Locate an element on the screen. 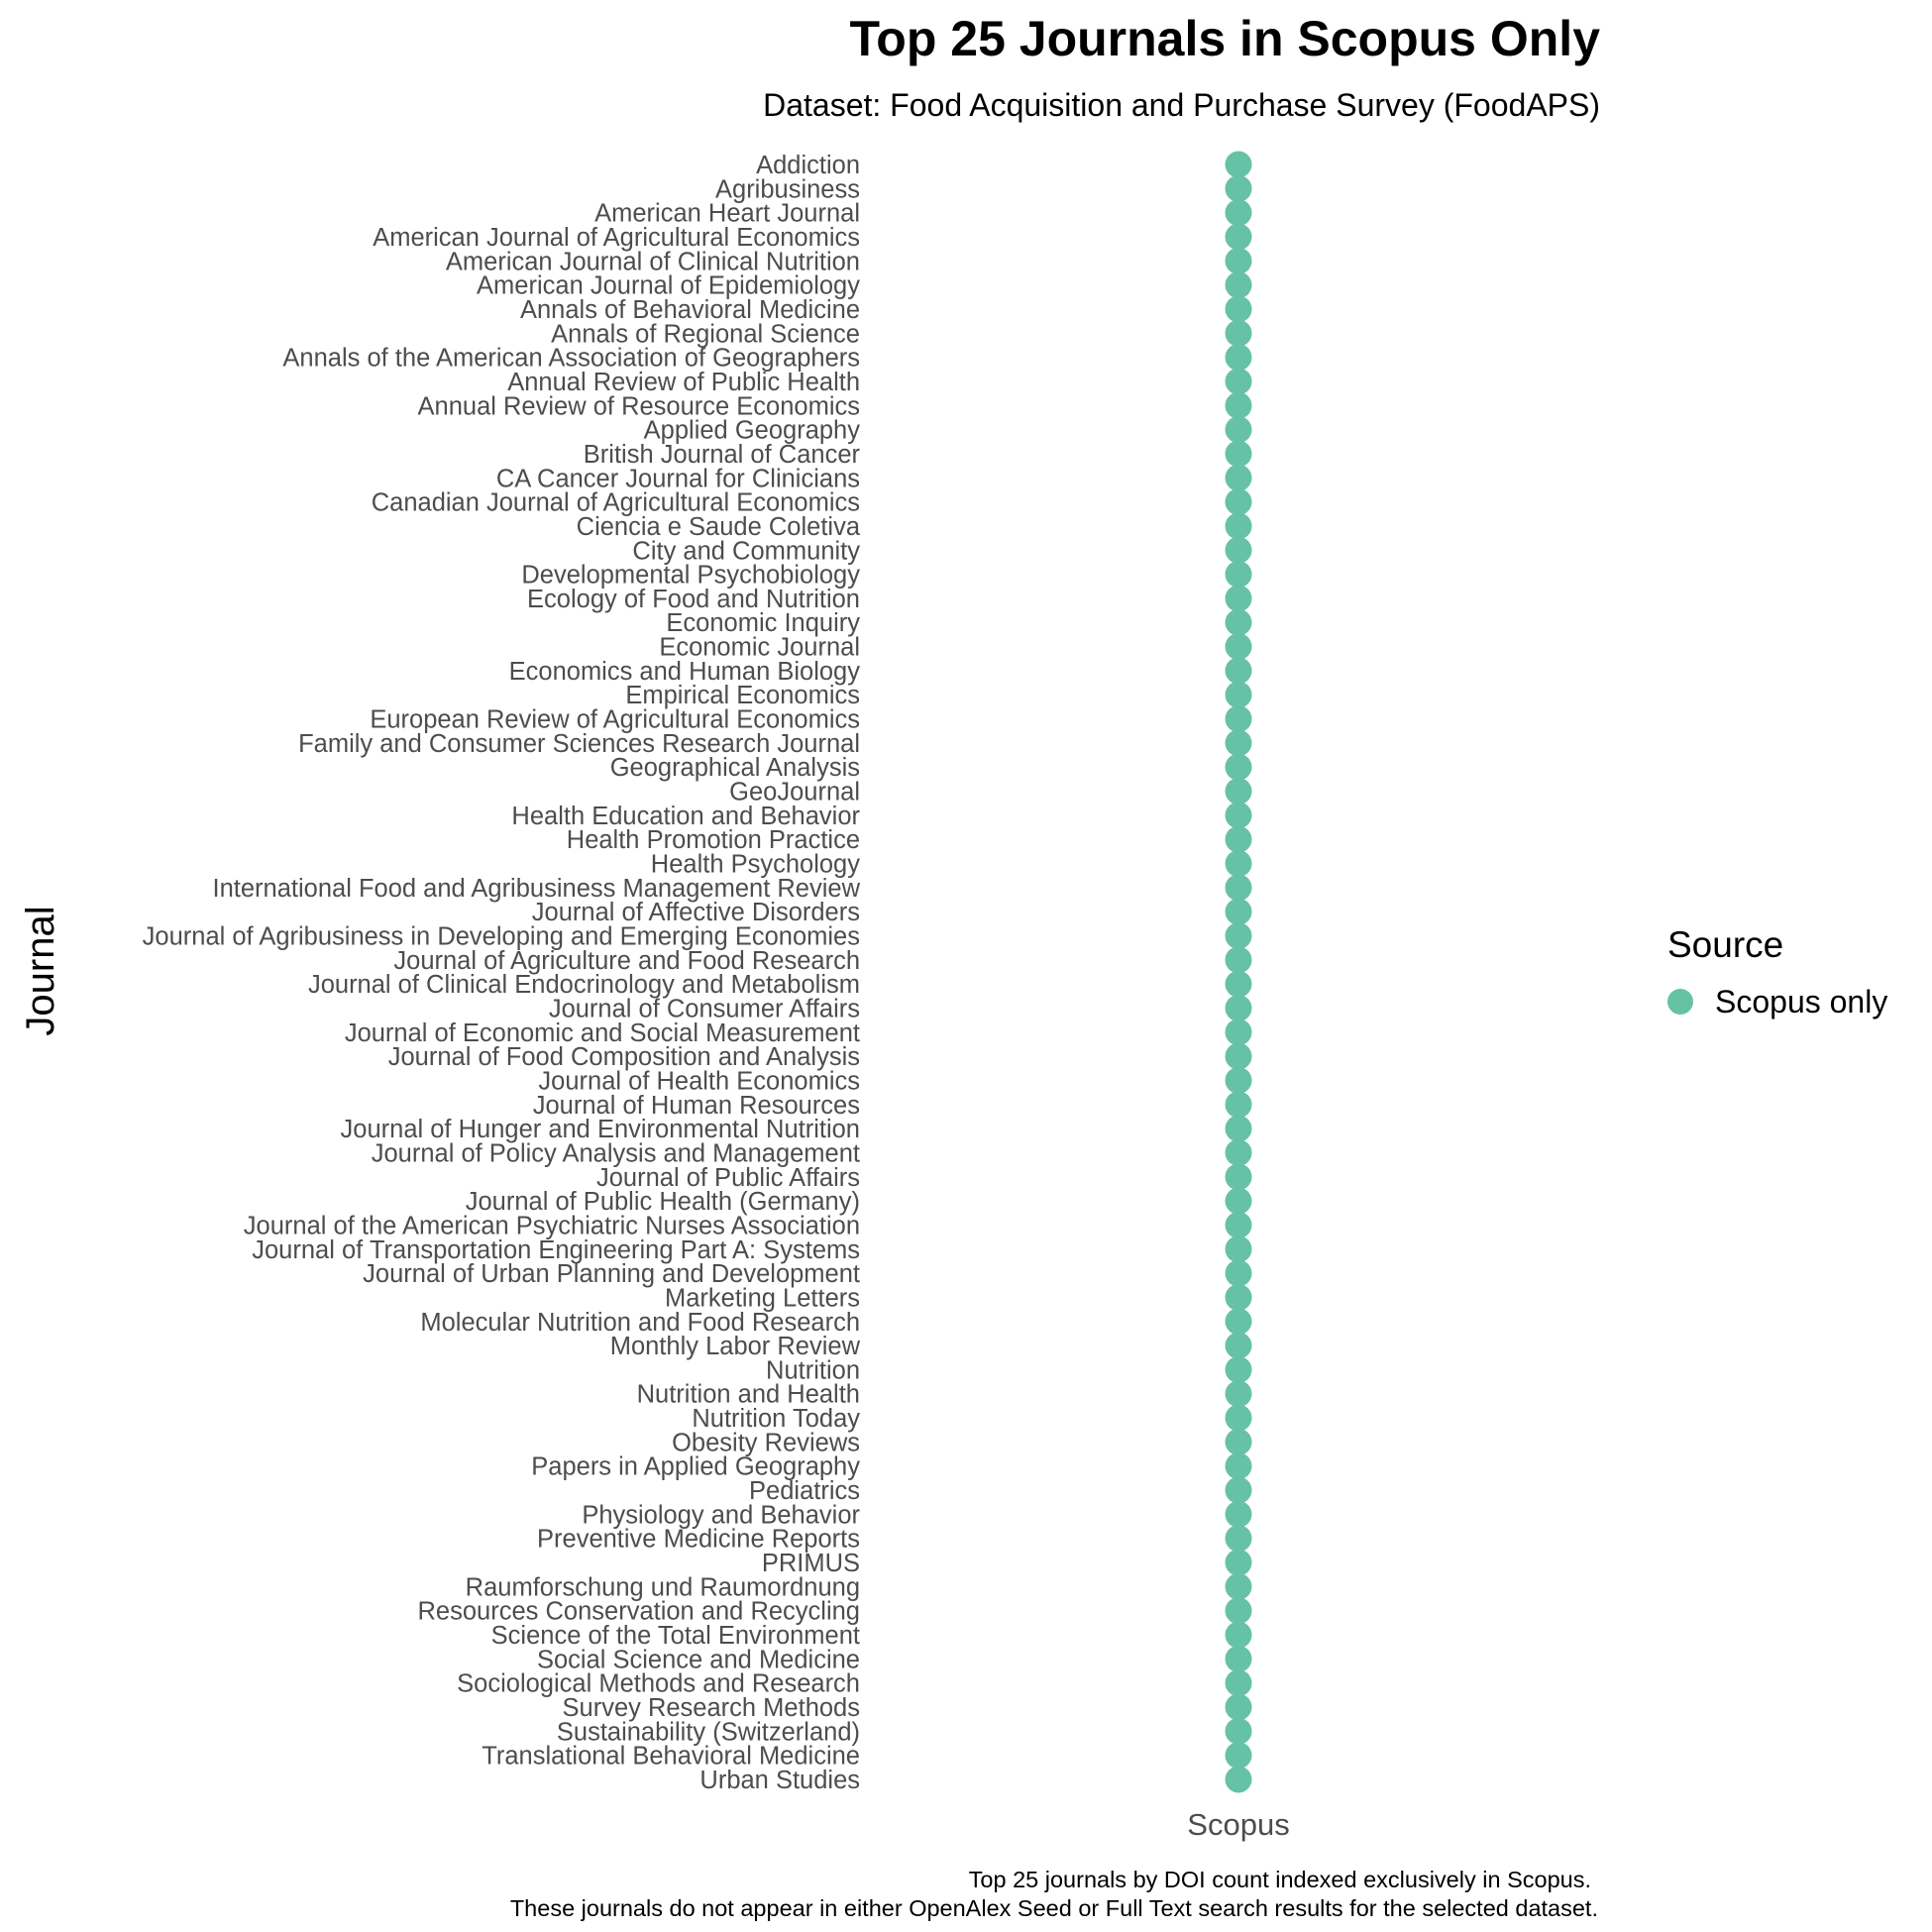 Image resolution: width=1932 pixels, height=1932 pixels. y-tick-label: American Journal of Epidemiology is located at coordinates (668, 286).